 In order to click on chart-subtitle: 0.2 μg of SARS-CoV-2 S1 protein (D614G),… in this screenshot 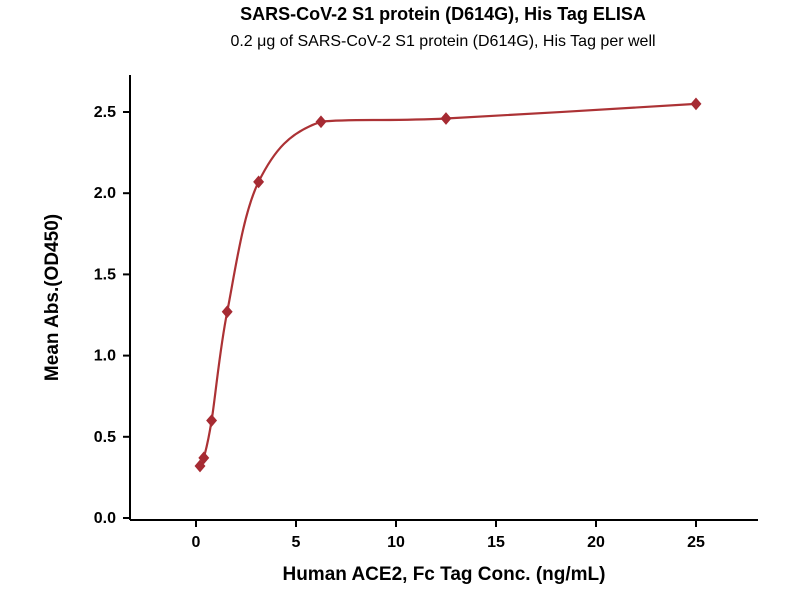, I will do `click(443, 41)`.